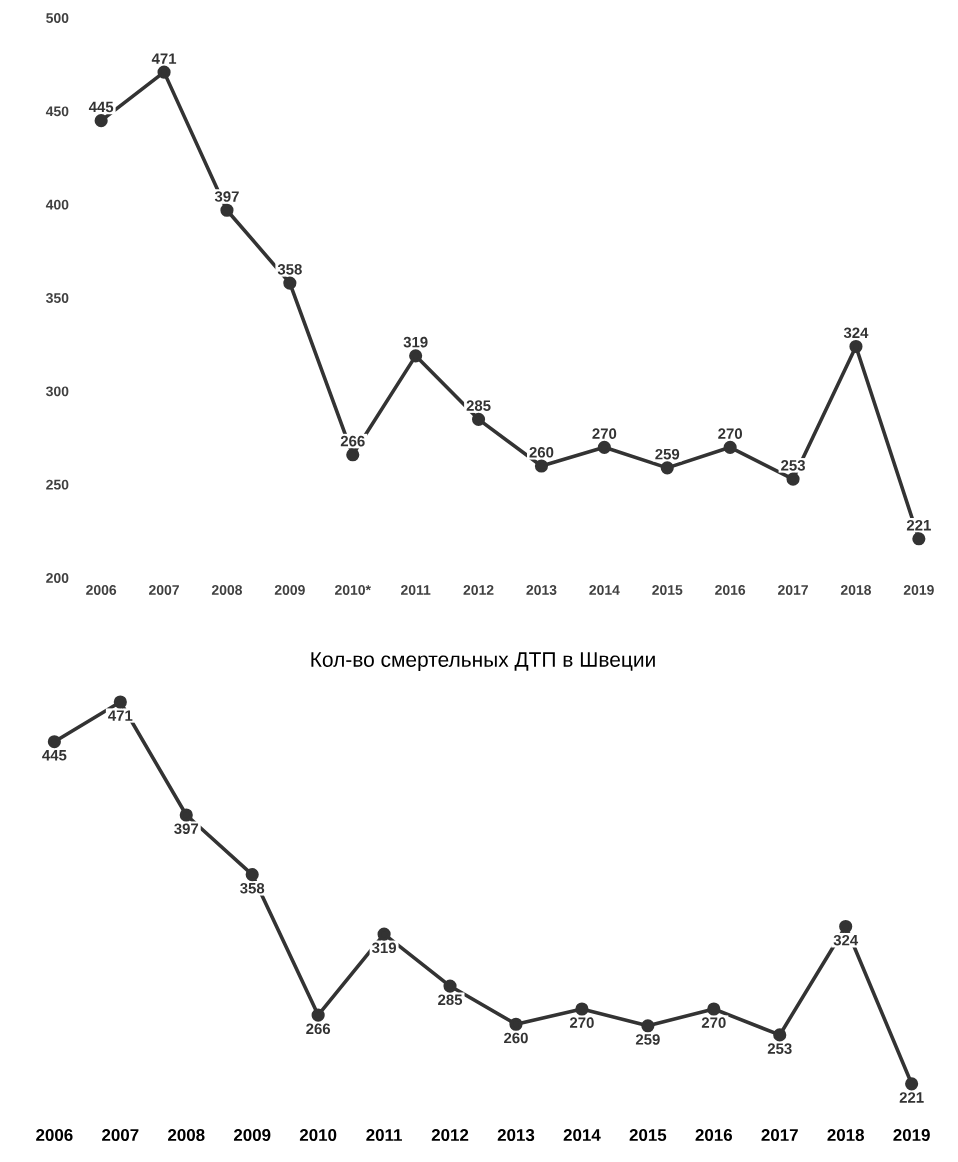 The height and width of the screenshot is (1162, 958). Describe the element at coordinates (186, 1135) in the screenshot. I see `x-tick-label: 2008` at that location.